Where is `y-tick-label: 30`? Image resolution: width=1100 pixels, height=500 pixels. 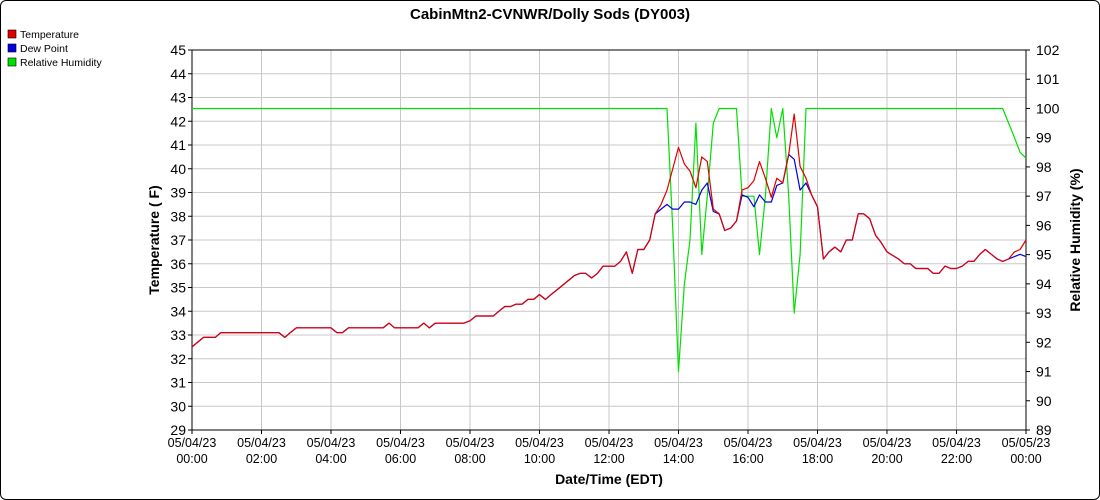 y-tick-label: 30 is located at coordinates (178, 406).